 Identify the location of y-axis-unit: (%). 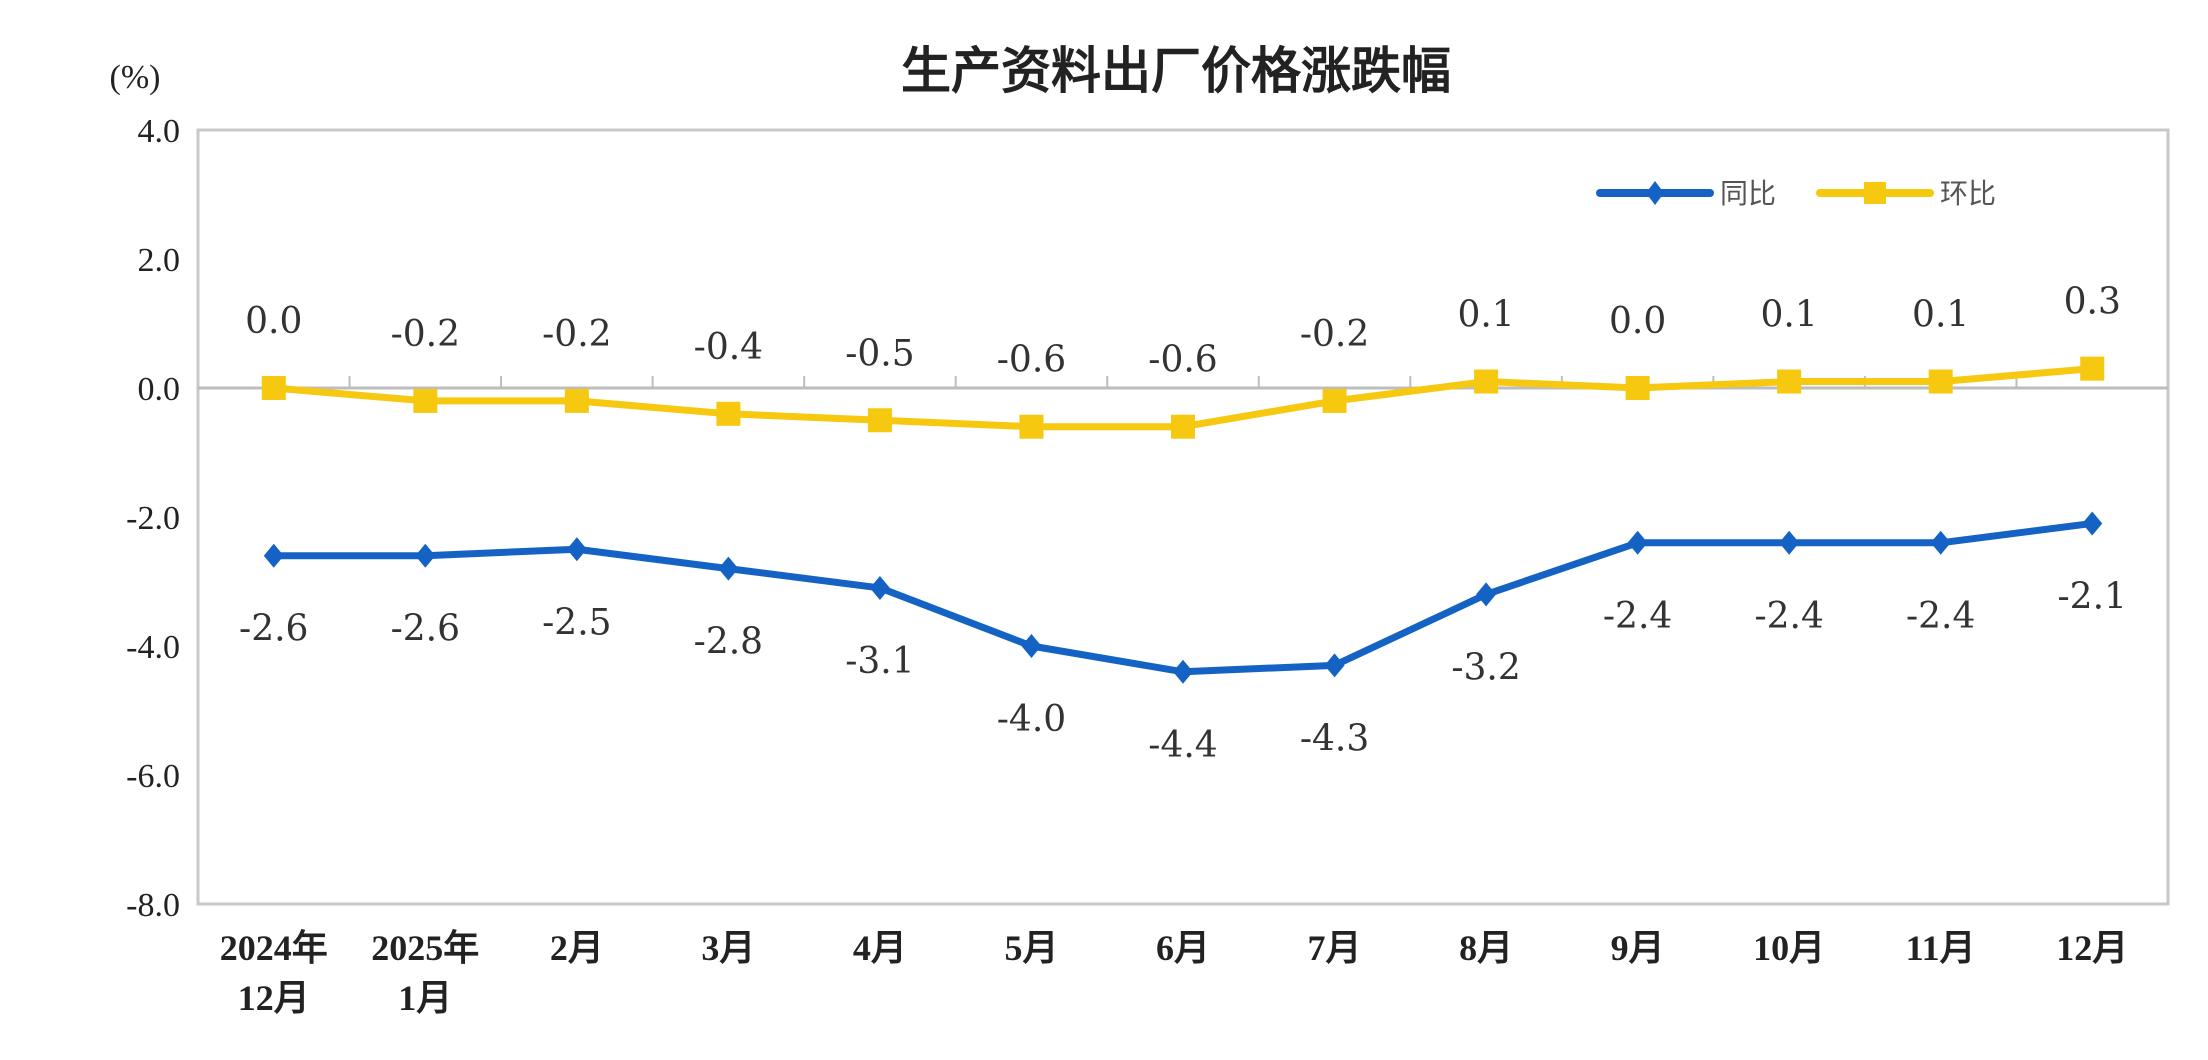
(135, 77).